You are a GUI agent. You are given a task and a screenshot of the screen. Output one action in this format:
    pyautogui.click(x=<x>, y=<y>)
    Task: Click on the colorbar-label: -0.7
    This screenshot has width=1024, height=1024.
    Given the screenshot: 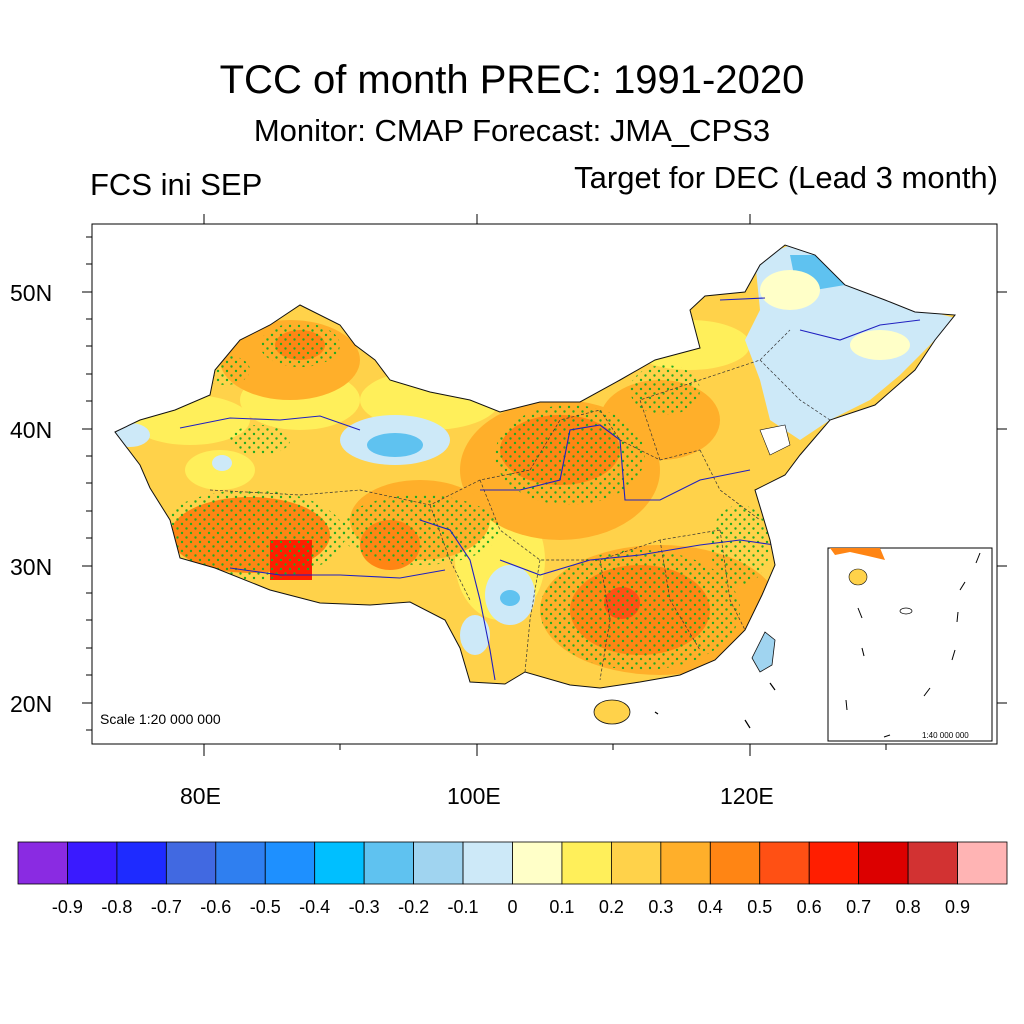 What is the action you would take?
    pyautogui.click(x=166, y=907)
    